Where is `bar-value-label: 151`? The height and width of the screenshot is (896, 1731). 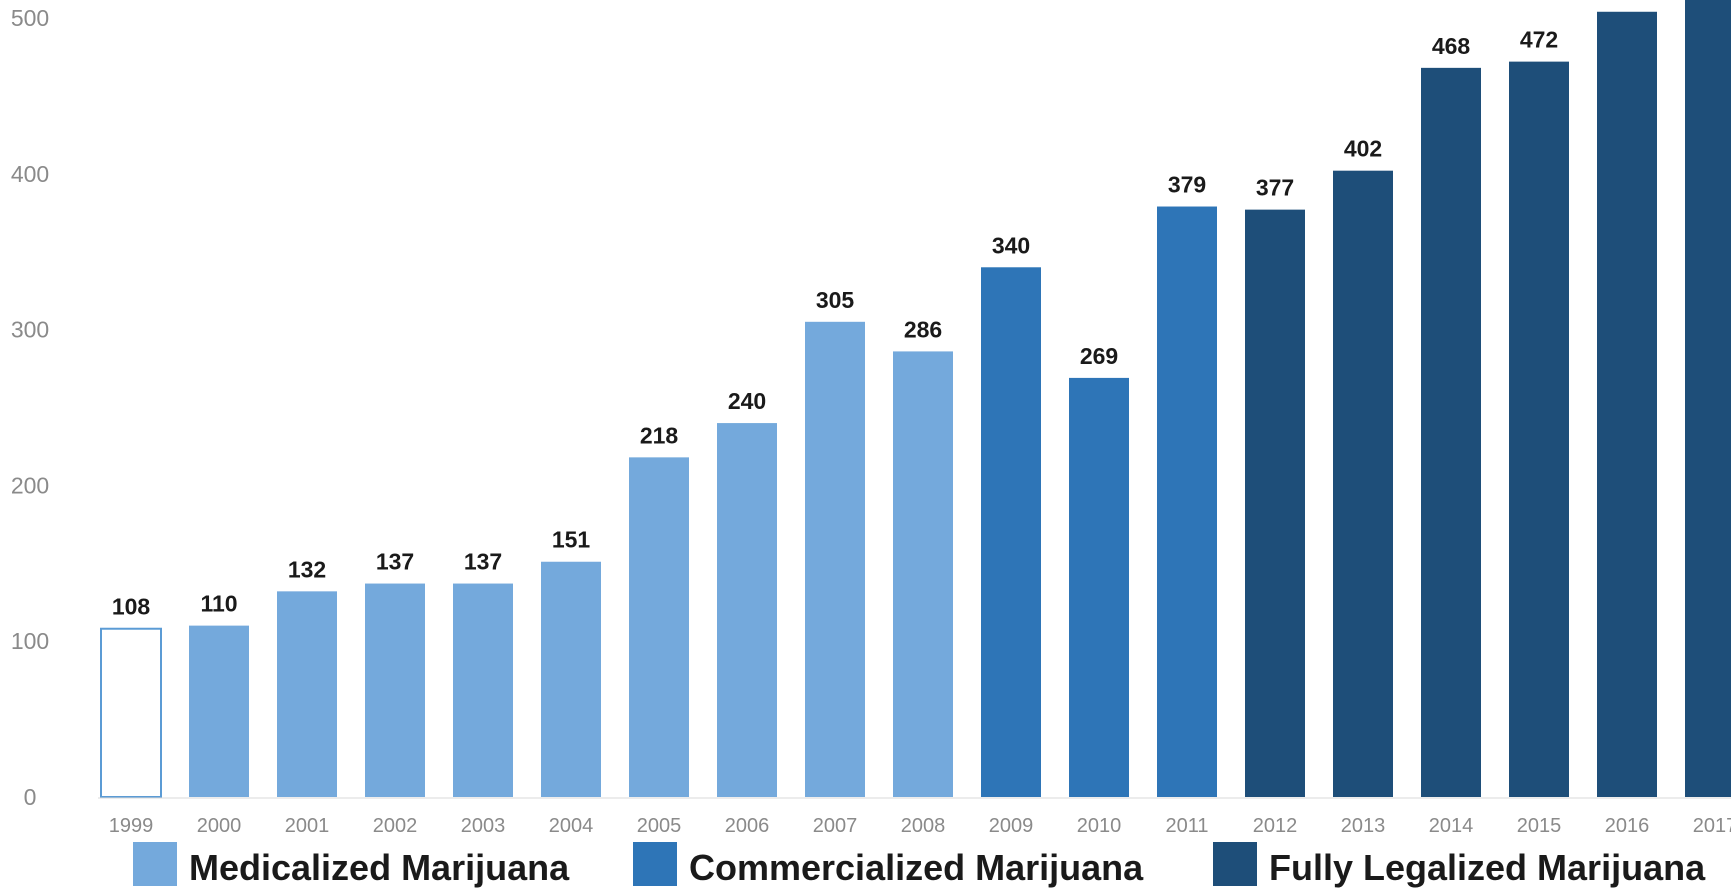 bar-value-label: 151 is located at coordinates (571, 540).